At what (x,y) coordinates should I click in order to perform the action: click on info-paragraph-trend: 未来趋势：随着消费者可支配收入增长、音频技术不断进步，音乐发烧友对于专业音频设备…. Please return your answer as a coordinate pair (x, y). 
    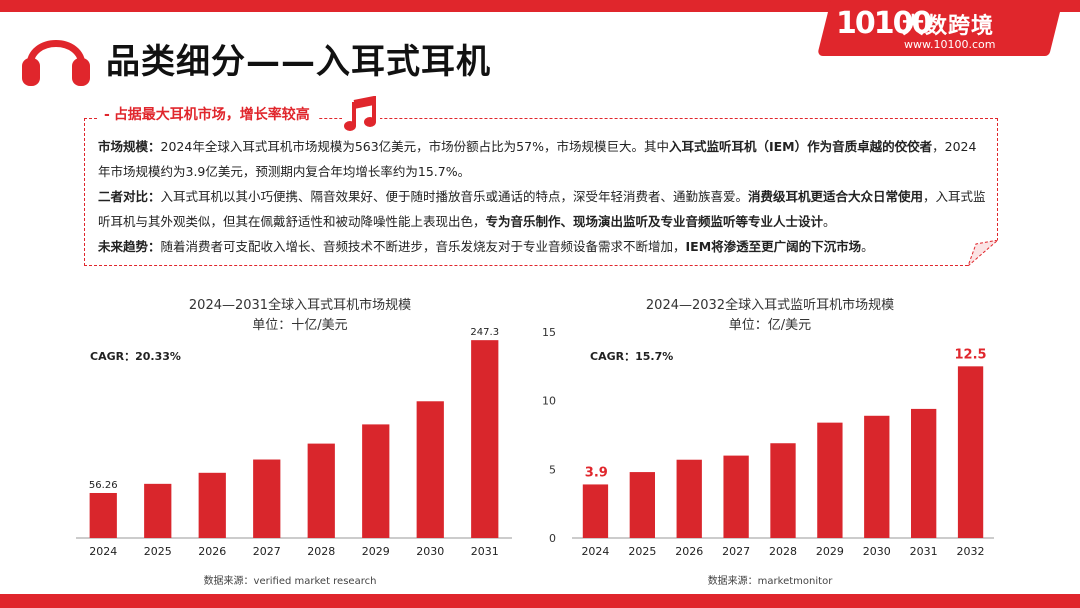
    Looking at the image, I should click on (486, 246).